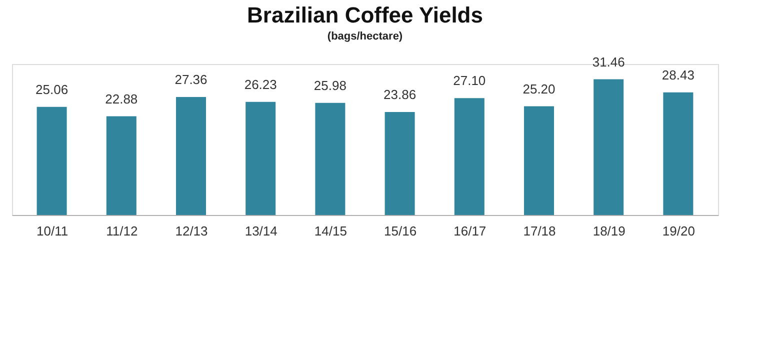 The height and width of the screenshot is (345, 764). Describe the element at coordinates (121, 98) in the screenshot. I see `data-label: 22.88` at that location.